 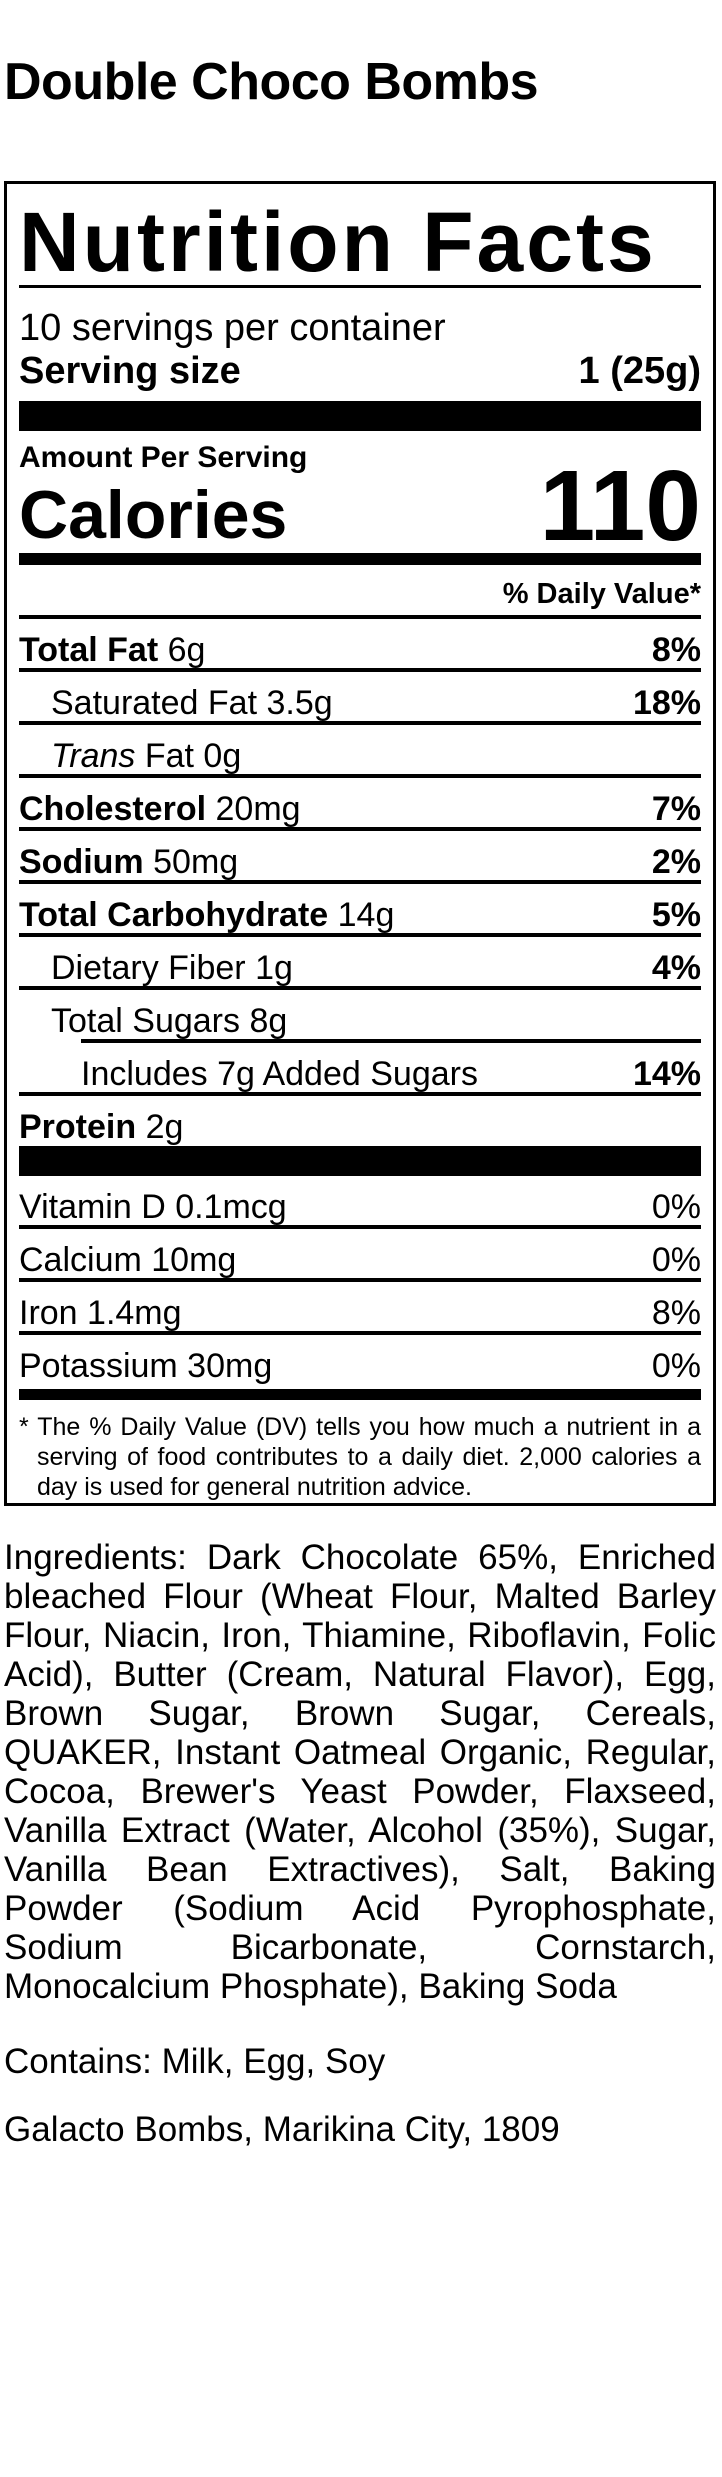 I want to click on product-title: Double Choco Bombs, so click(x=271, y=82).